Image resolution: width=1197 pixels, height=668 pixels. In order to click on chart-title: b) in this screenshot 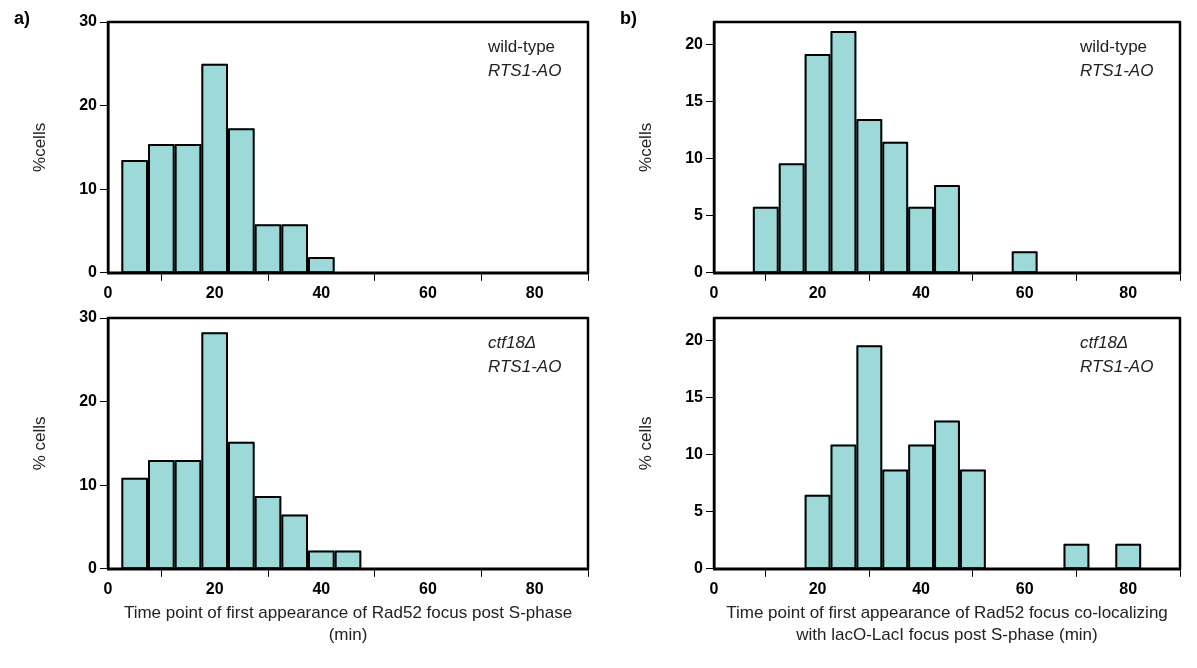, I will do `click(628, 18)`.